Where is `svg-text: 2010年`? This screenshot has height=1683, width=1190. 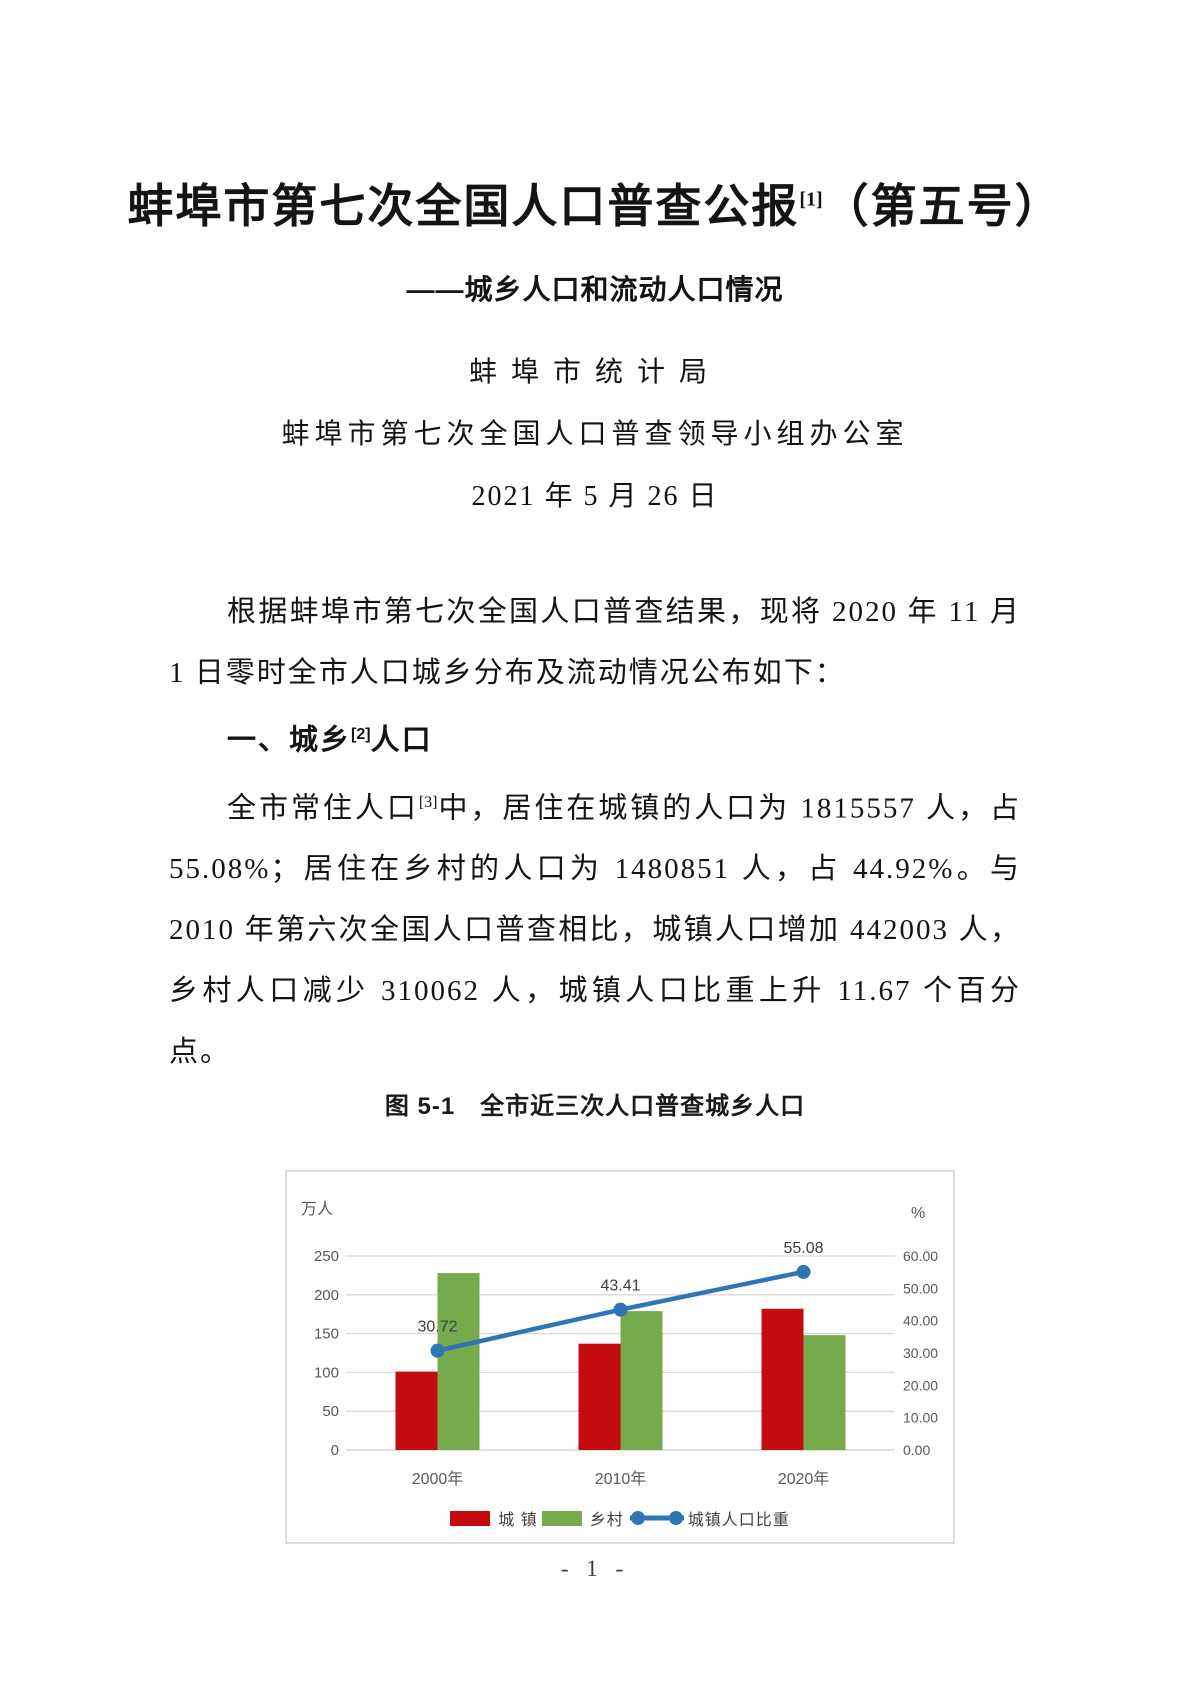
svg-text: 2010年 is located at coordinates (621, 1479).